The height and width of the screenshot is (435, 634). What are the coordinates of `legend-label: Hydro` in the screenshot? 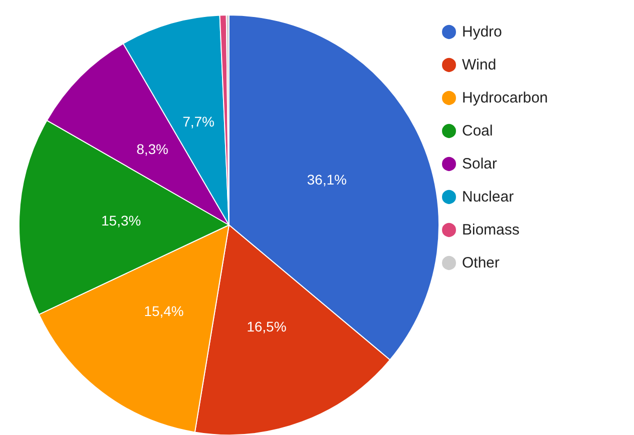 It's located at (482, 32).